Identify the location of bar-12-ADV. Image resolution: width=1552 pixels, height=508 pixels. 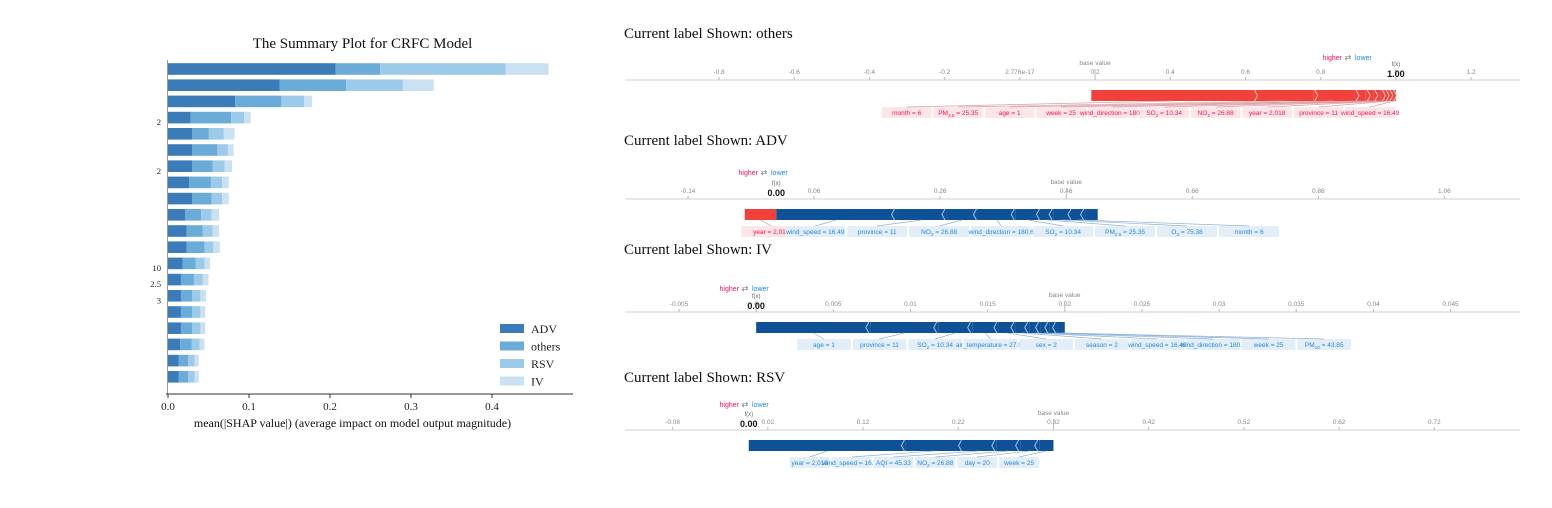
(175, 263).